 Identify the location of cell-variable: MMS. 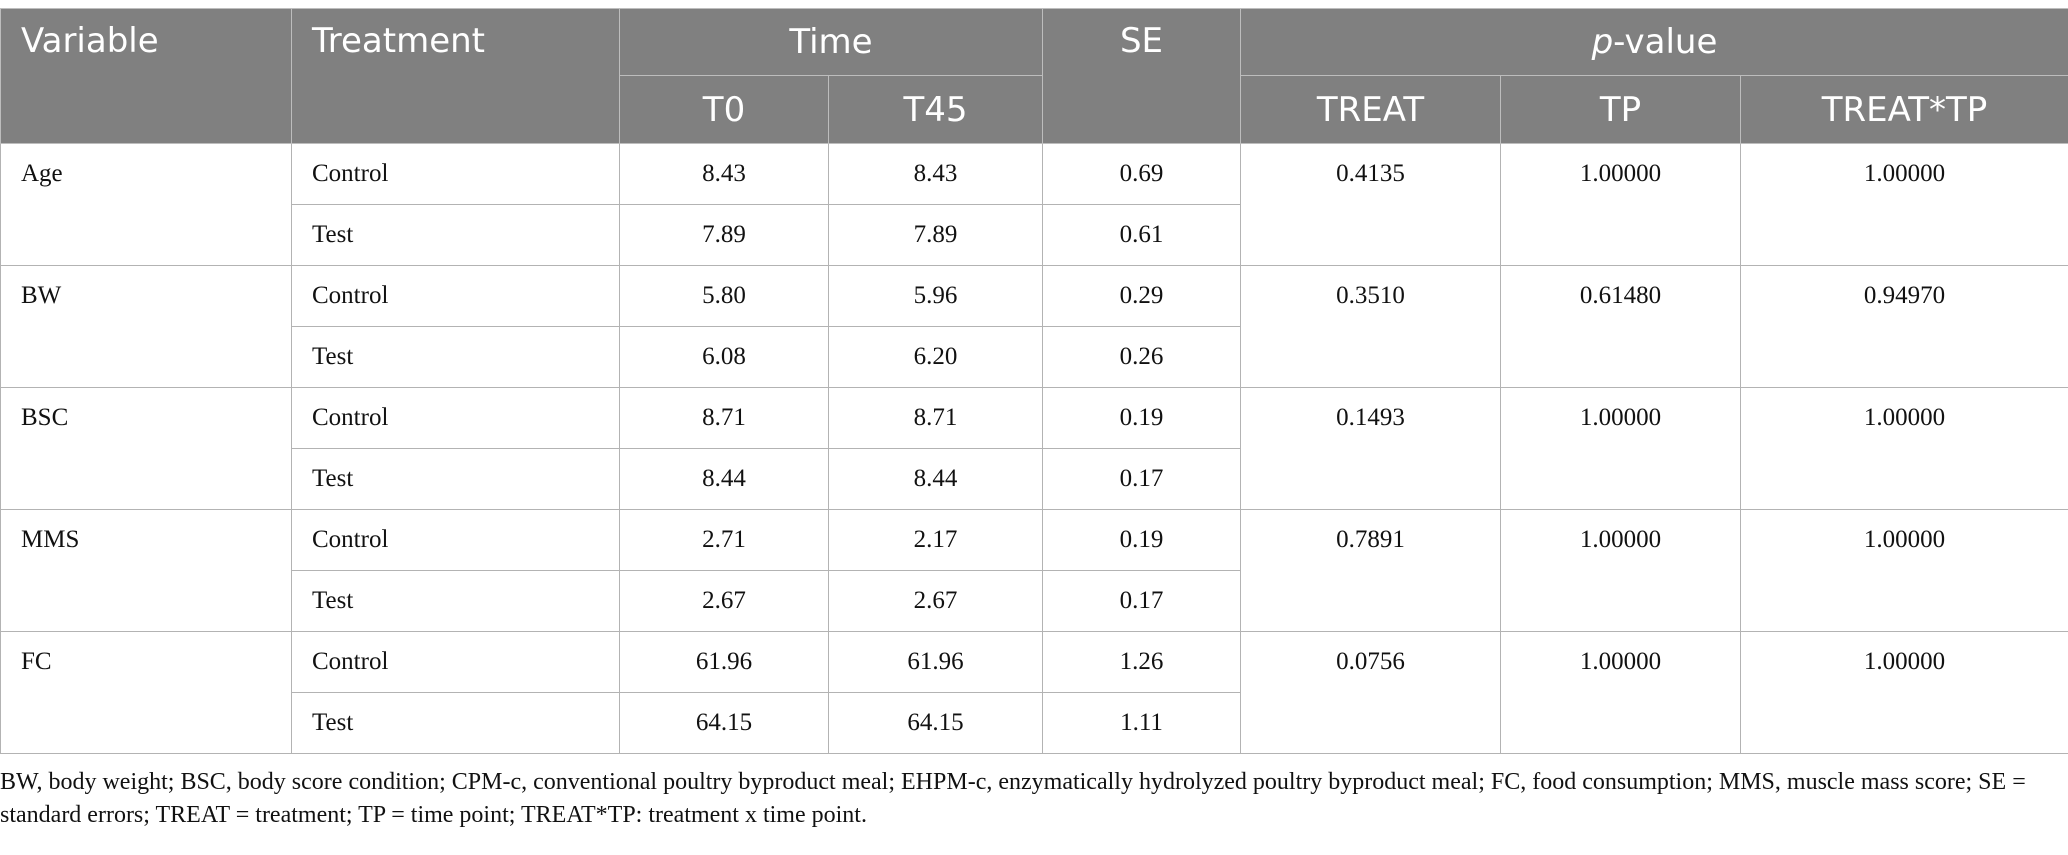
(146, 570).